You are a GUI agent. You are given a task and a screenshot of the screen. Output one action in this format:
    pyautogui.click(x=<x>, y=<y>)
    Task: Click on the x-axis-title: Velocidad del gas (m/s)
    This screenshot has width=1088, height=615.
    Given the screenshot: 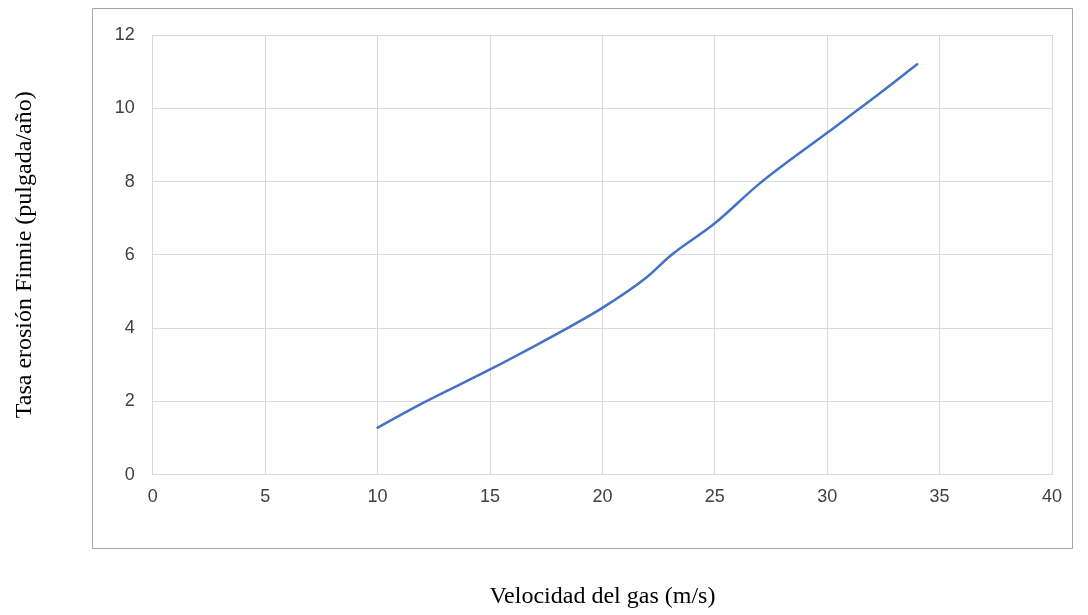 What is the action you would take?
    pyautogui.click(x=602, y=594)
    